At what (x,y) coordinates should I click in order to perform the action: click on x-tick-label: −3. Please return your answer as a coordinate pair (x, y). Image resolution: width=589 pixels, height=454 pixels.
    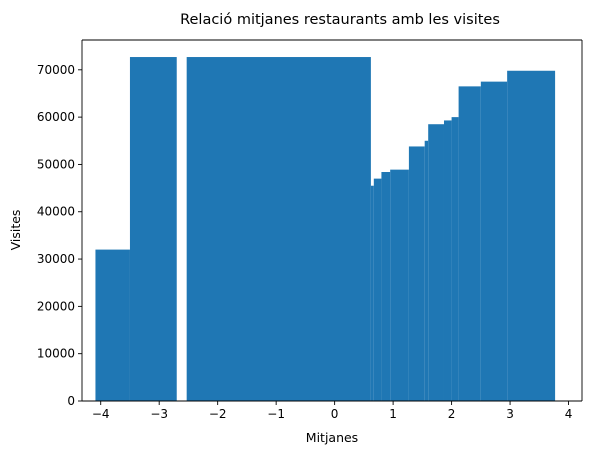
    Looking at the image, I should click on (159, 414).